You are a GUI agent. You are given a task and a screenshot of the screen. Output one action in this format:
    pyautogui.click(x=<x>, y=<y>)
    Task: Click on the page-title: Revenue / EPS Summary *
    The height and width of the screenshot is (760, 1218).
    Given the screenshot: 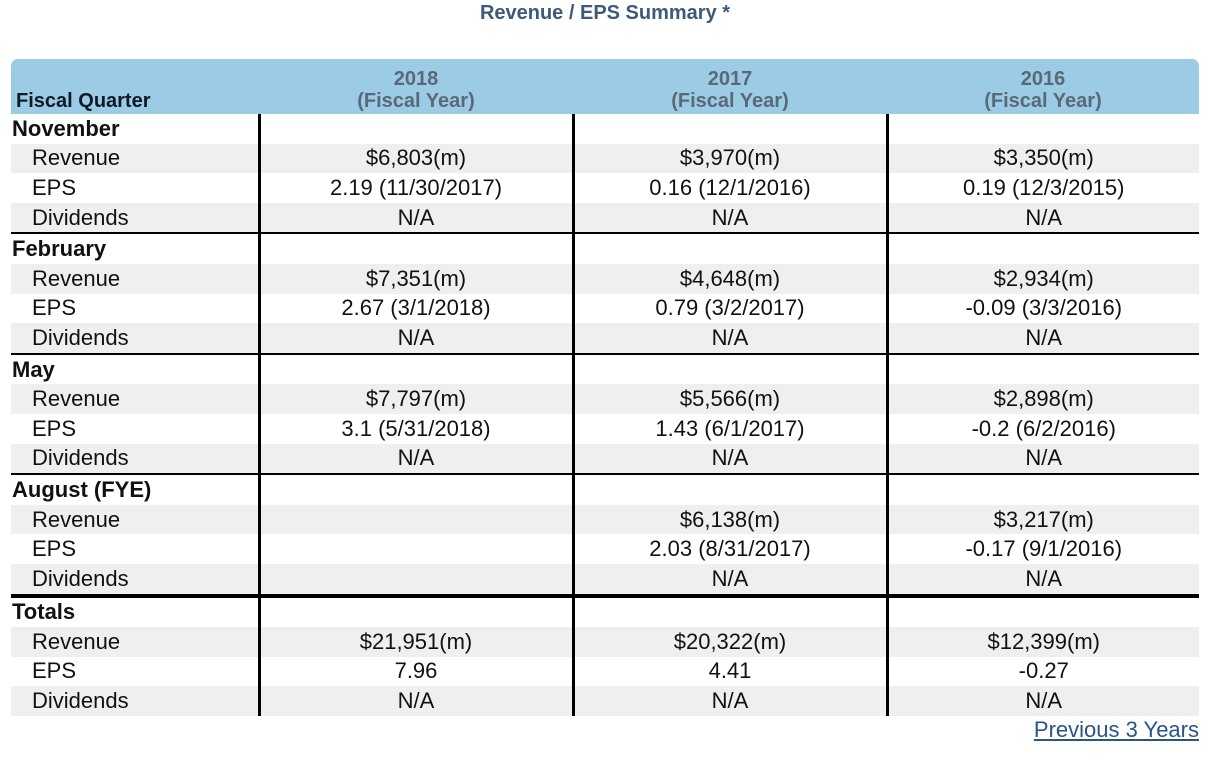 What is the action you would take?
    pyautogui.click(x=605, y=13)
    